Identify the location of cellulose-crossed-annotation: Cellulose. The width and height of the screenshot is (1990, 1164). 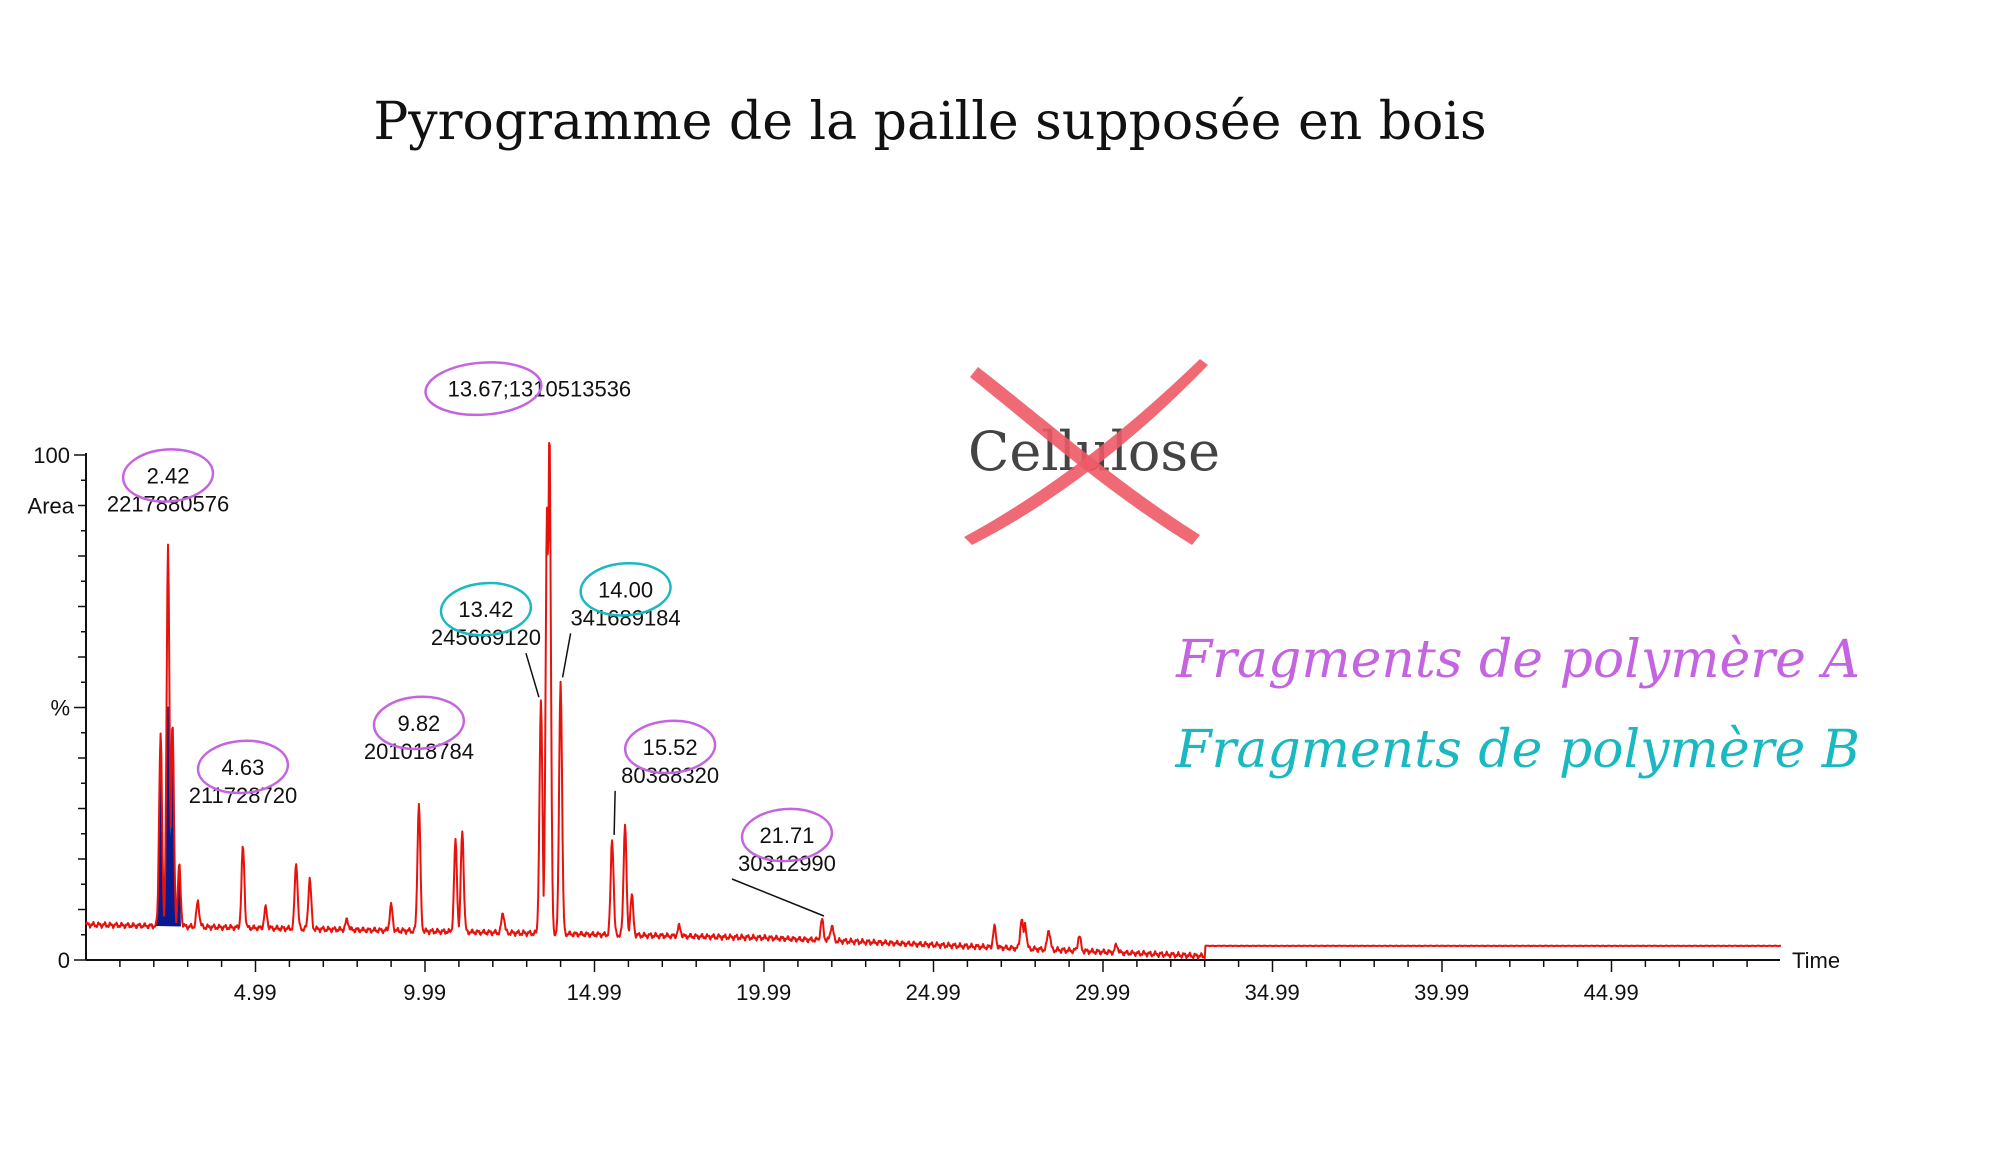
(1095, 455).